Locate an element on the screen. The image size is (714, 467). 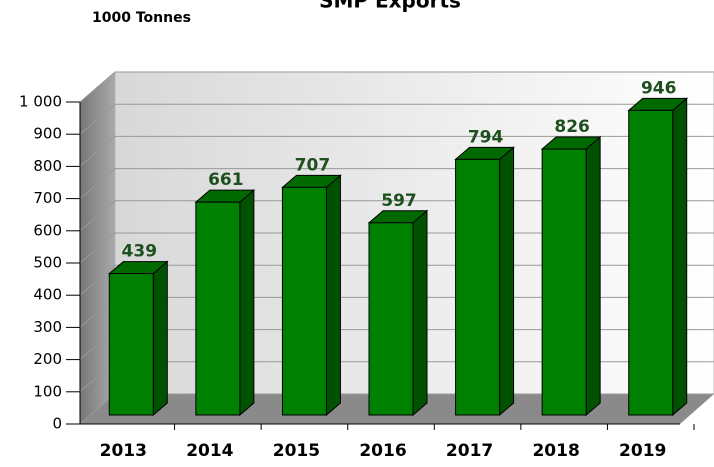
value-label: 707 is located at coordinates (313, 165).